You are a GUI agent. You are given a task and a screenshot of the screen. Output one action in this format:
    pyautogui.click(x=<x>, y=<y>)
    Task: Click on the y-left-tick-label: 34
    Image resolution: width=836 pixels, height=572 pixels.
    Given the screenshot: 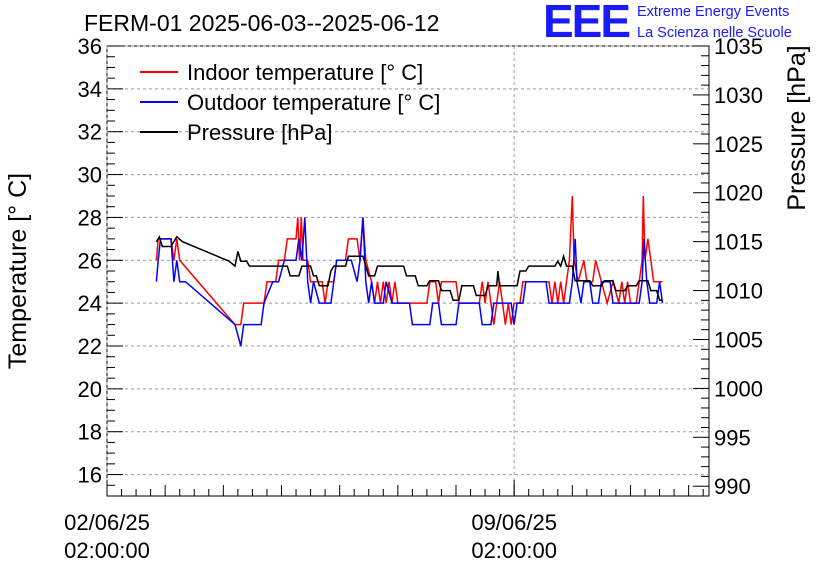 What is the action you would take?
    pyautogui.click(x=90, y=89)
    